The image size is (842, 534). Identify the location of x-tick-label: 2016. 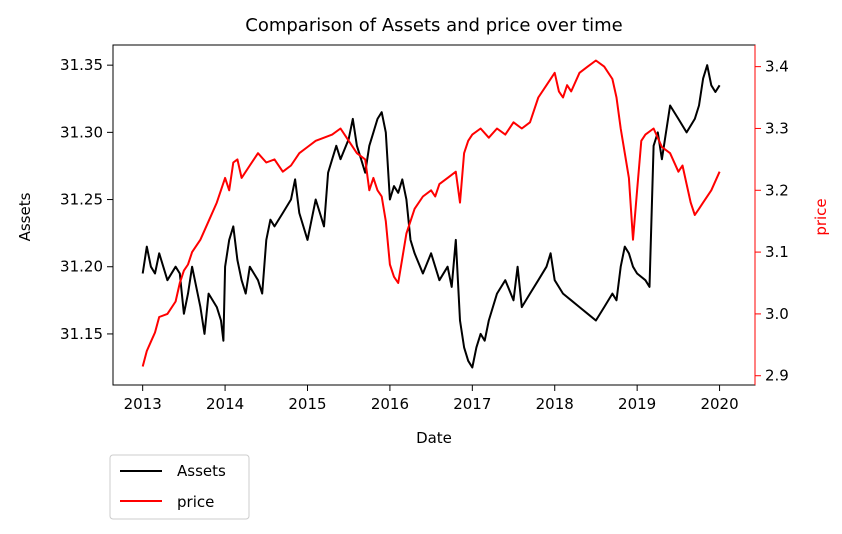
(390, 404).